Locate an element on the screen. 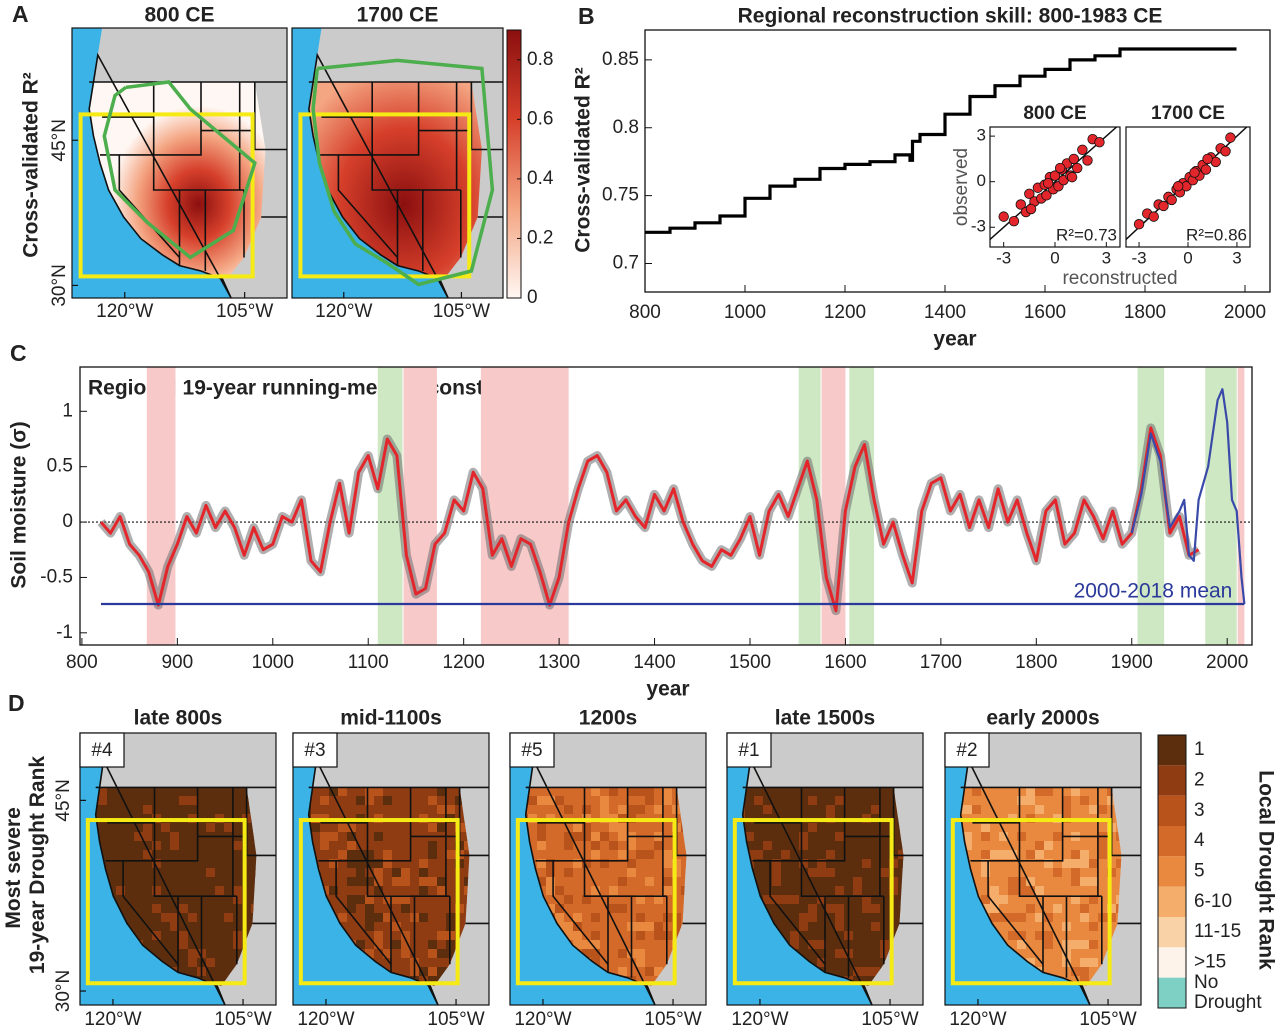 The height and width of the screenshot is (1035, 1280). x-tick-label: 3 is located at coordinates (1106, 257).